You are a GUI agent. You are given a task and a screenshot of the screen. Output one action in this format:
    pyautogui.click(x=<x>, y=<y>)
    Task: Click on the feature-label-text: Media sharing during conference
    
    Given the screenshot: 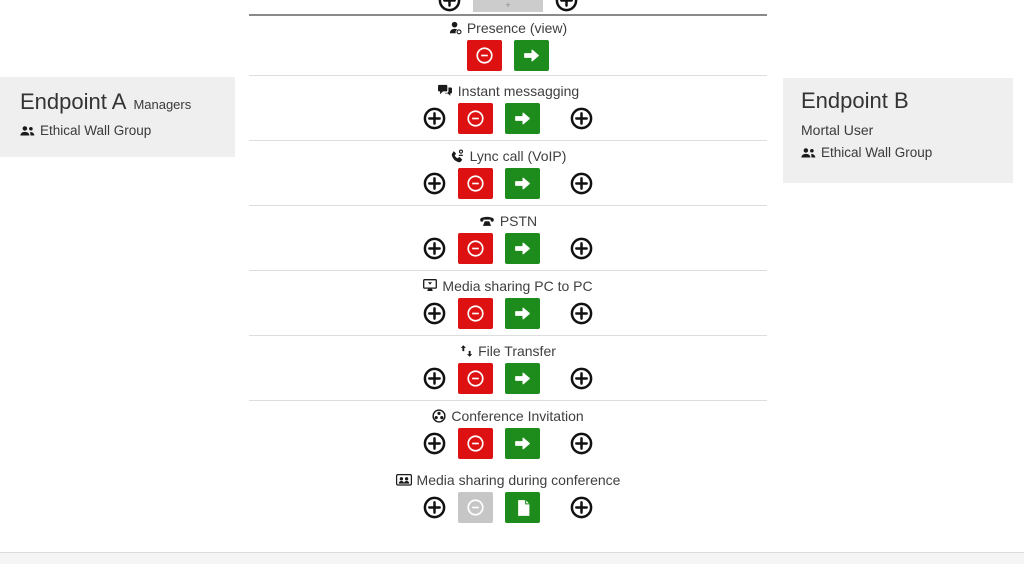 What is the action you would take?
    pyautogui.click(x=518, y=479)
    